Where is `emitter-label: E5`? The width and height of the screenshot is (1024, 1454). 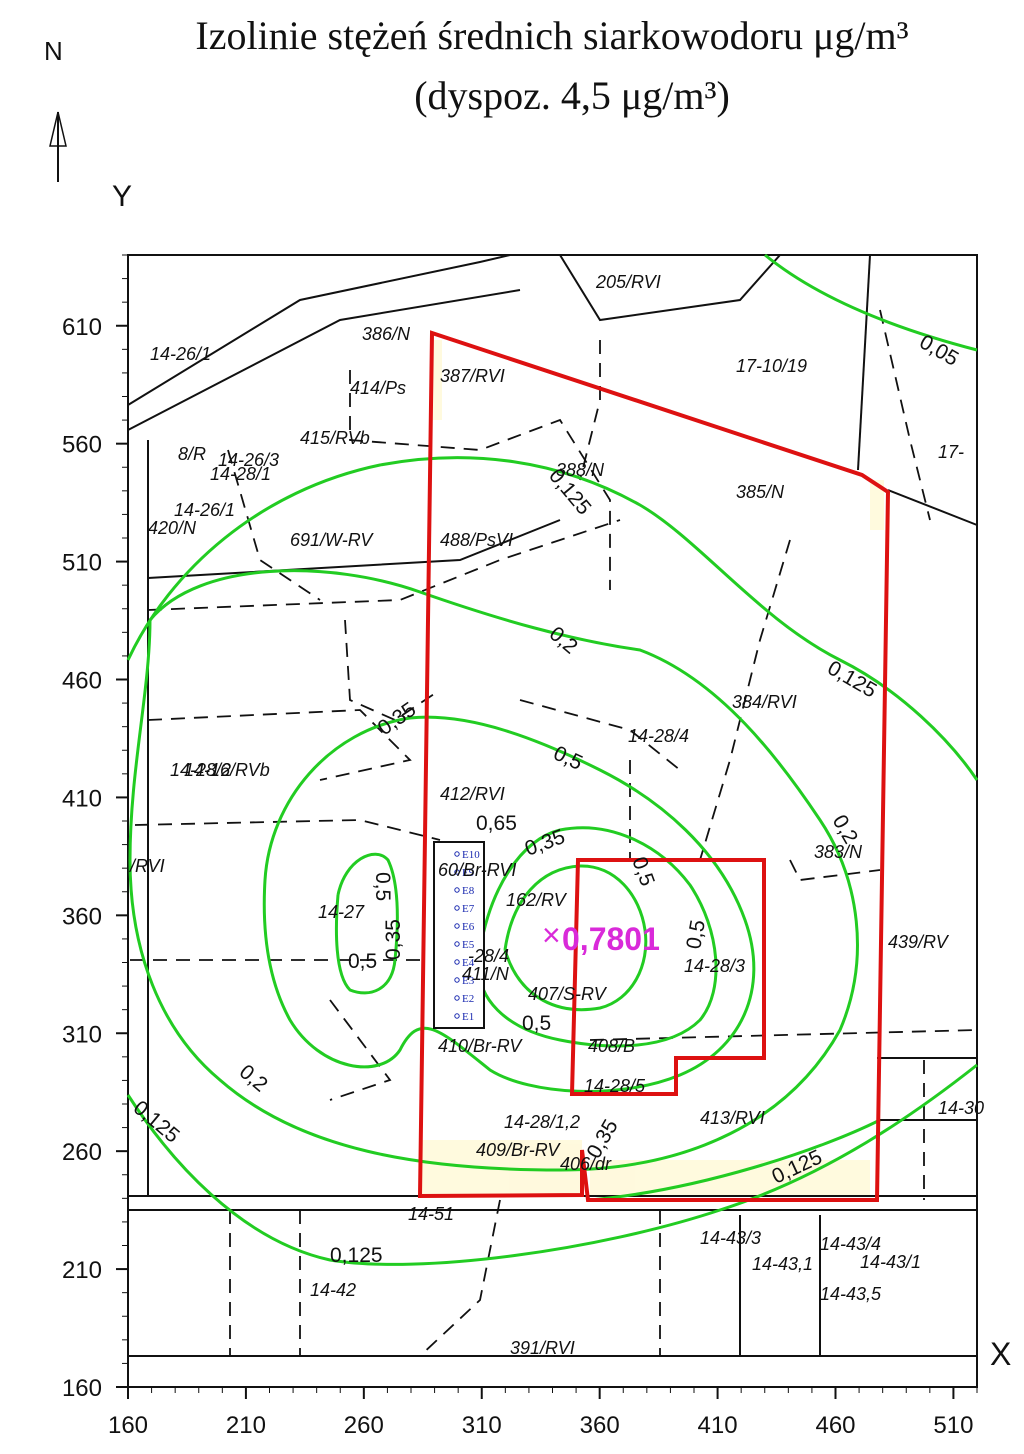 emitter-label: E5 is located at coordinates (468, 945).